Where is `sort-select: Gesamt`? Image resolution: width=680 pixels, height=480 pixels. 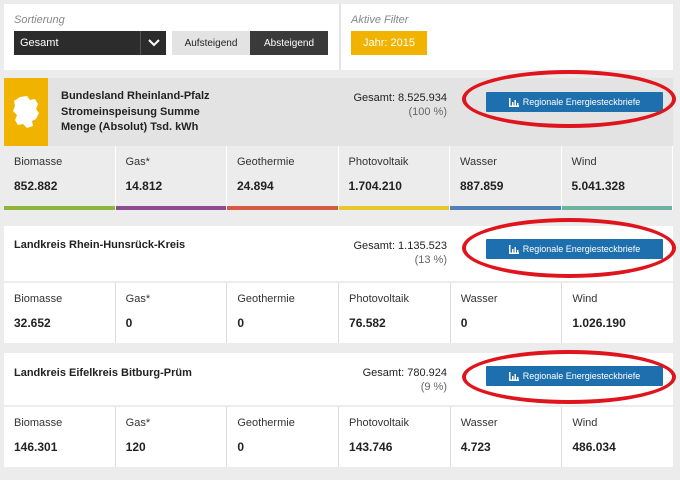
sort-select: Gesamt is located at coordinates (90, 43).